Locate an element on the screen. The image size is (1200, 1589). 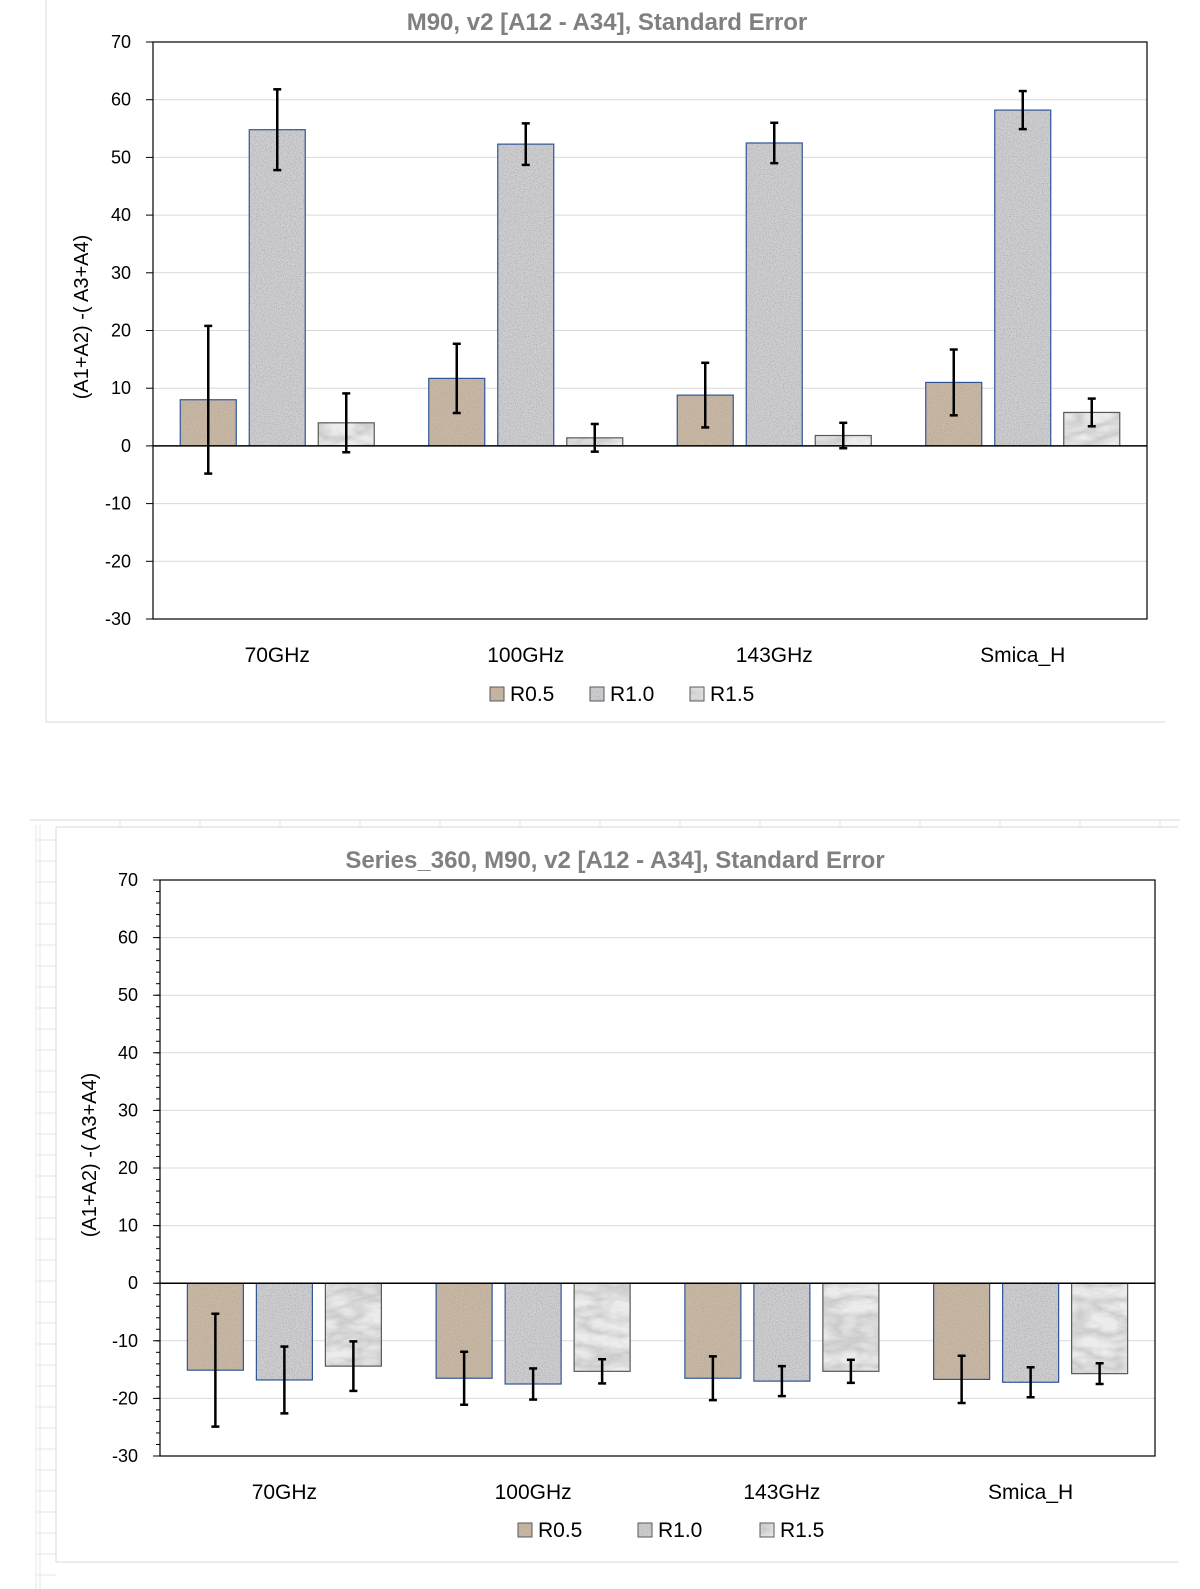
chart-1-ylabel-group: (A1+A2) -( A3+A4) is located at coordinates (82, 317).